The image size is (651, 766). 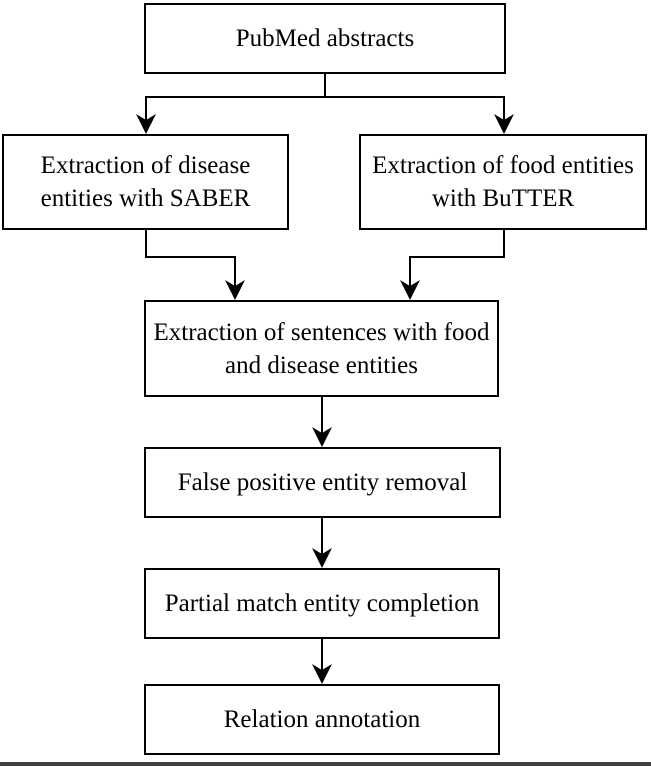 I want to click on arrow-food_extraction-to-sentence_extraction, so click(x=452, y=265).